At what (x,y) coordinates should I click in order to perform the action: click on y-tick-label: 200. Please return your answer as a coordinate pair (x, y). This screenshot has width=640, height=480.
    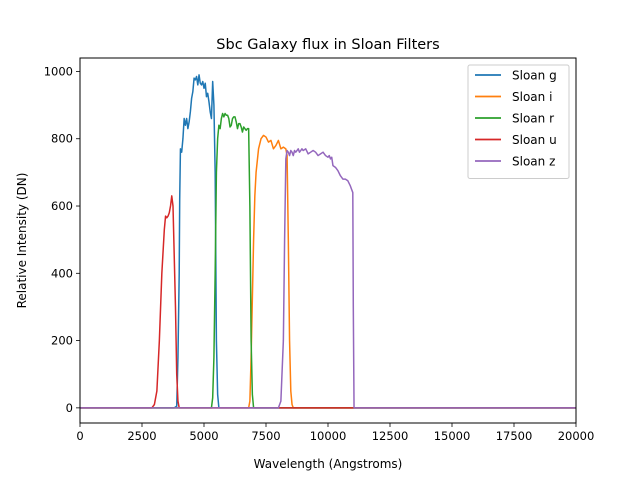
    Looking at the image, I should click on (62, 341).